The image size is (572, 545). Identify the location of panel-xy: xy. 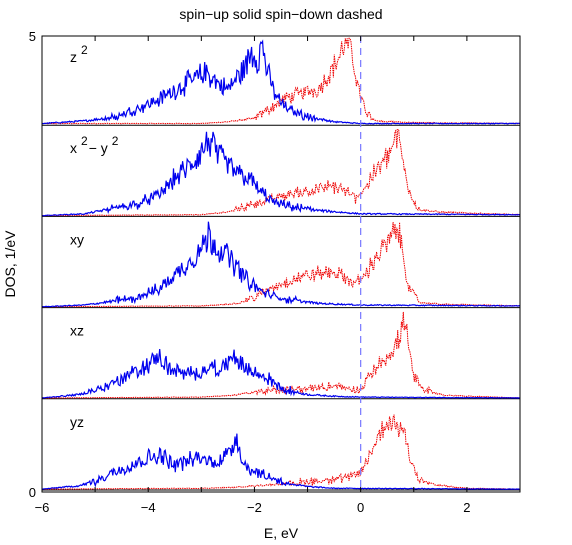
(281, 265).